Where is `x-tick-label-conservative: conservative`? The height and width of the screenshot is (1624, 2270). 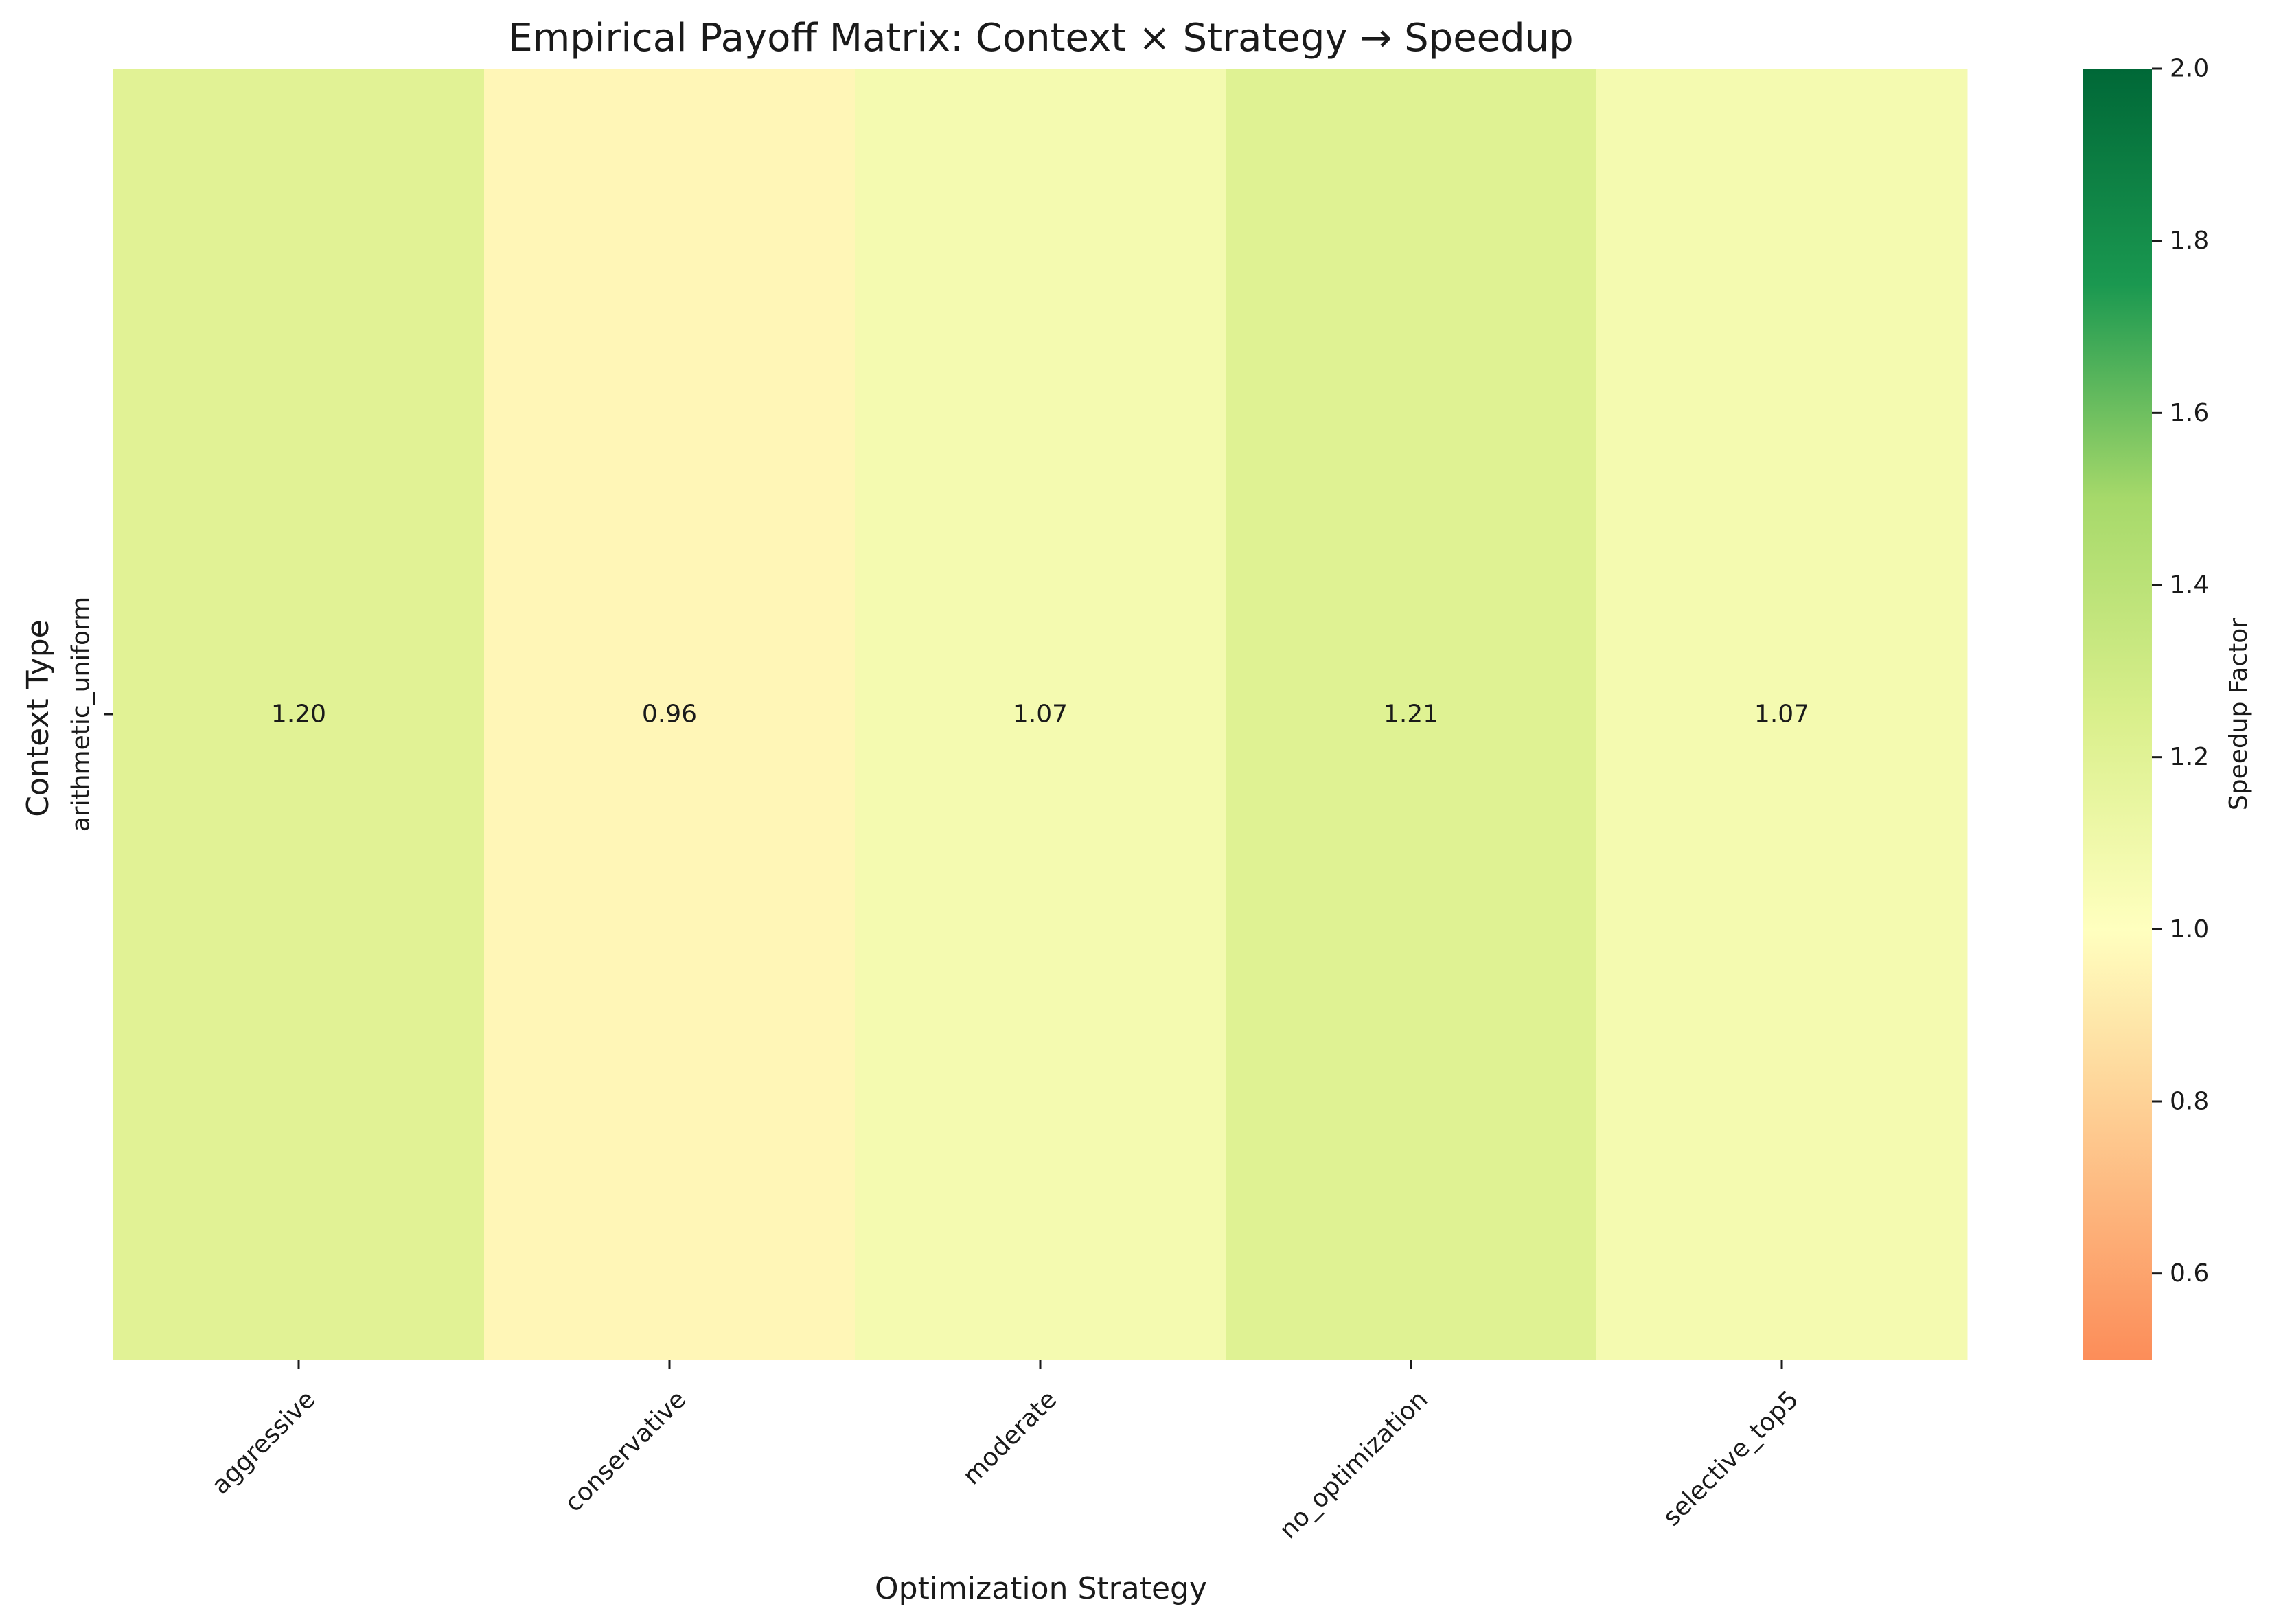 x-tick-label-conservative: conservative is located at coordinates (626, 1451).